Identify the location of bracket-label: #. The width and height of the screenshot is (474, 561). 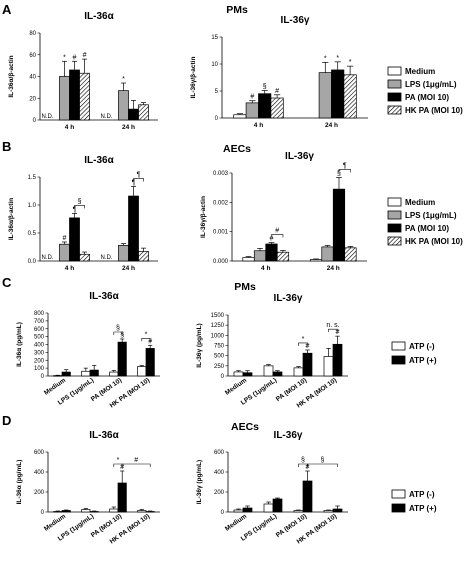
(277, 231).